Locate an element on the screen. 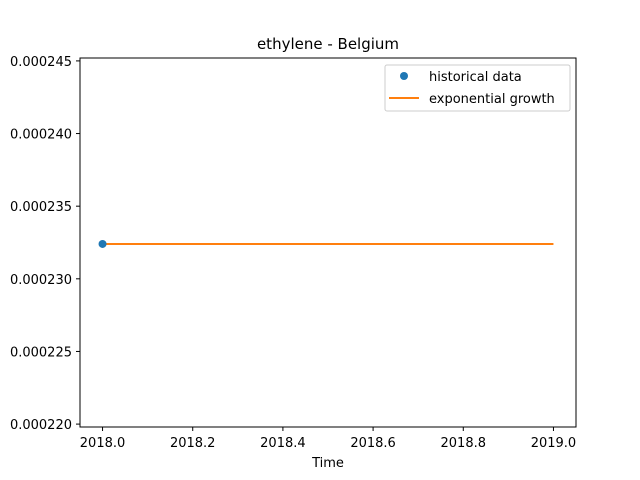  y-tick-label: 0.000240 is located at coordinates (41, 135).